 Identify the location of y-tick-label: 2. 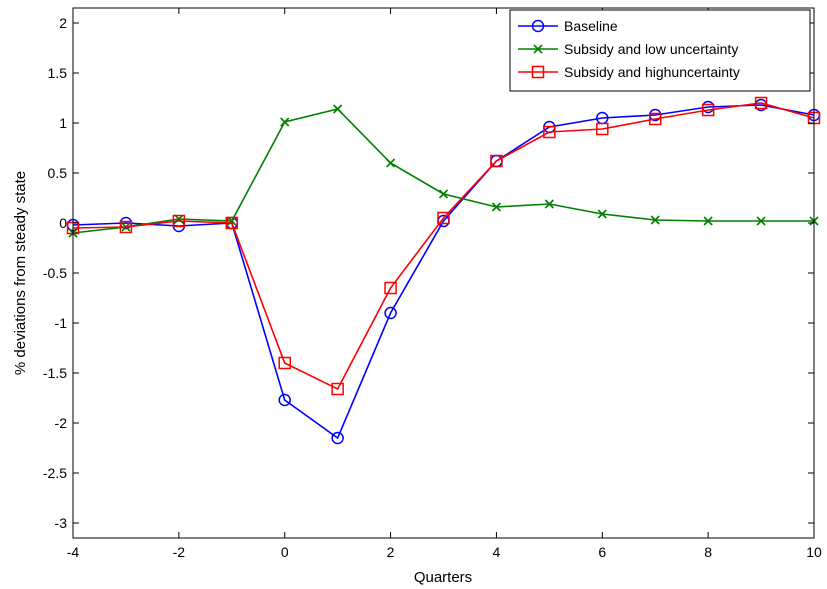
(63, 23).